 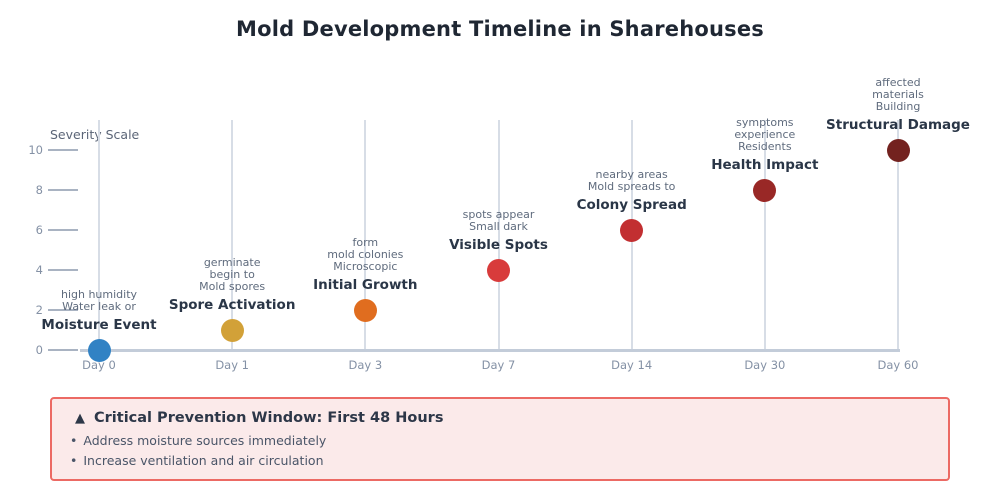 I want to click on event-title: Visible Spots, so click(x=498, y=245).